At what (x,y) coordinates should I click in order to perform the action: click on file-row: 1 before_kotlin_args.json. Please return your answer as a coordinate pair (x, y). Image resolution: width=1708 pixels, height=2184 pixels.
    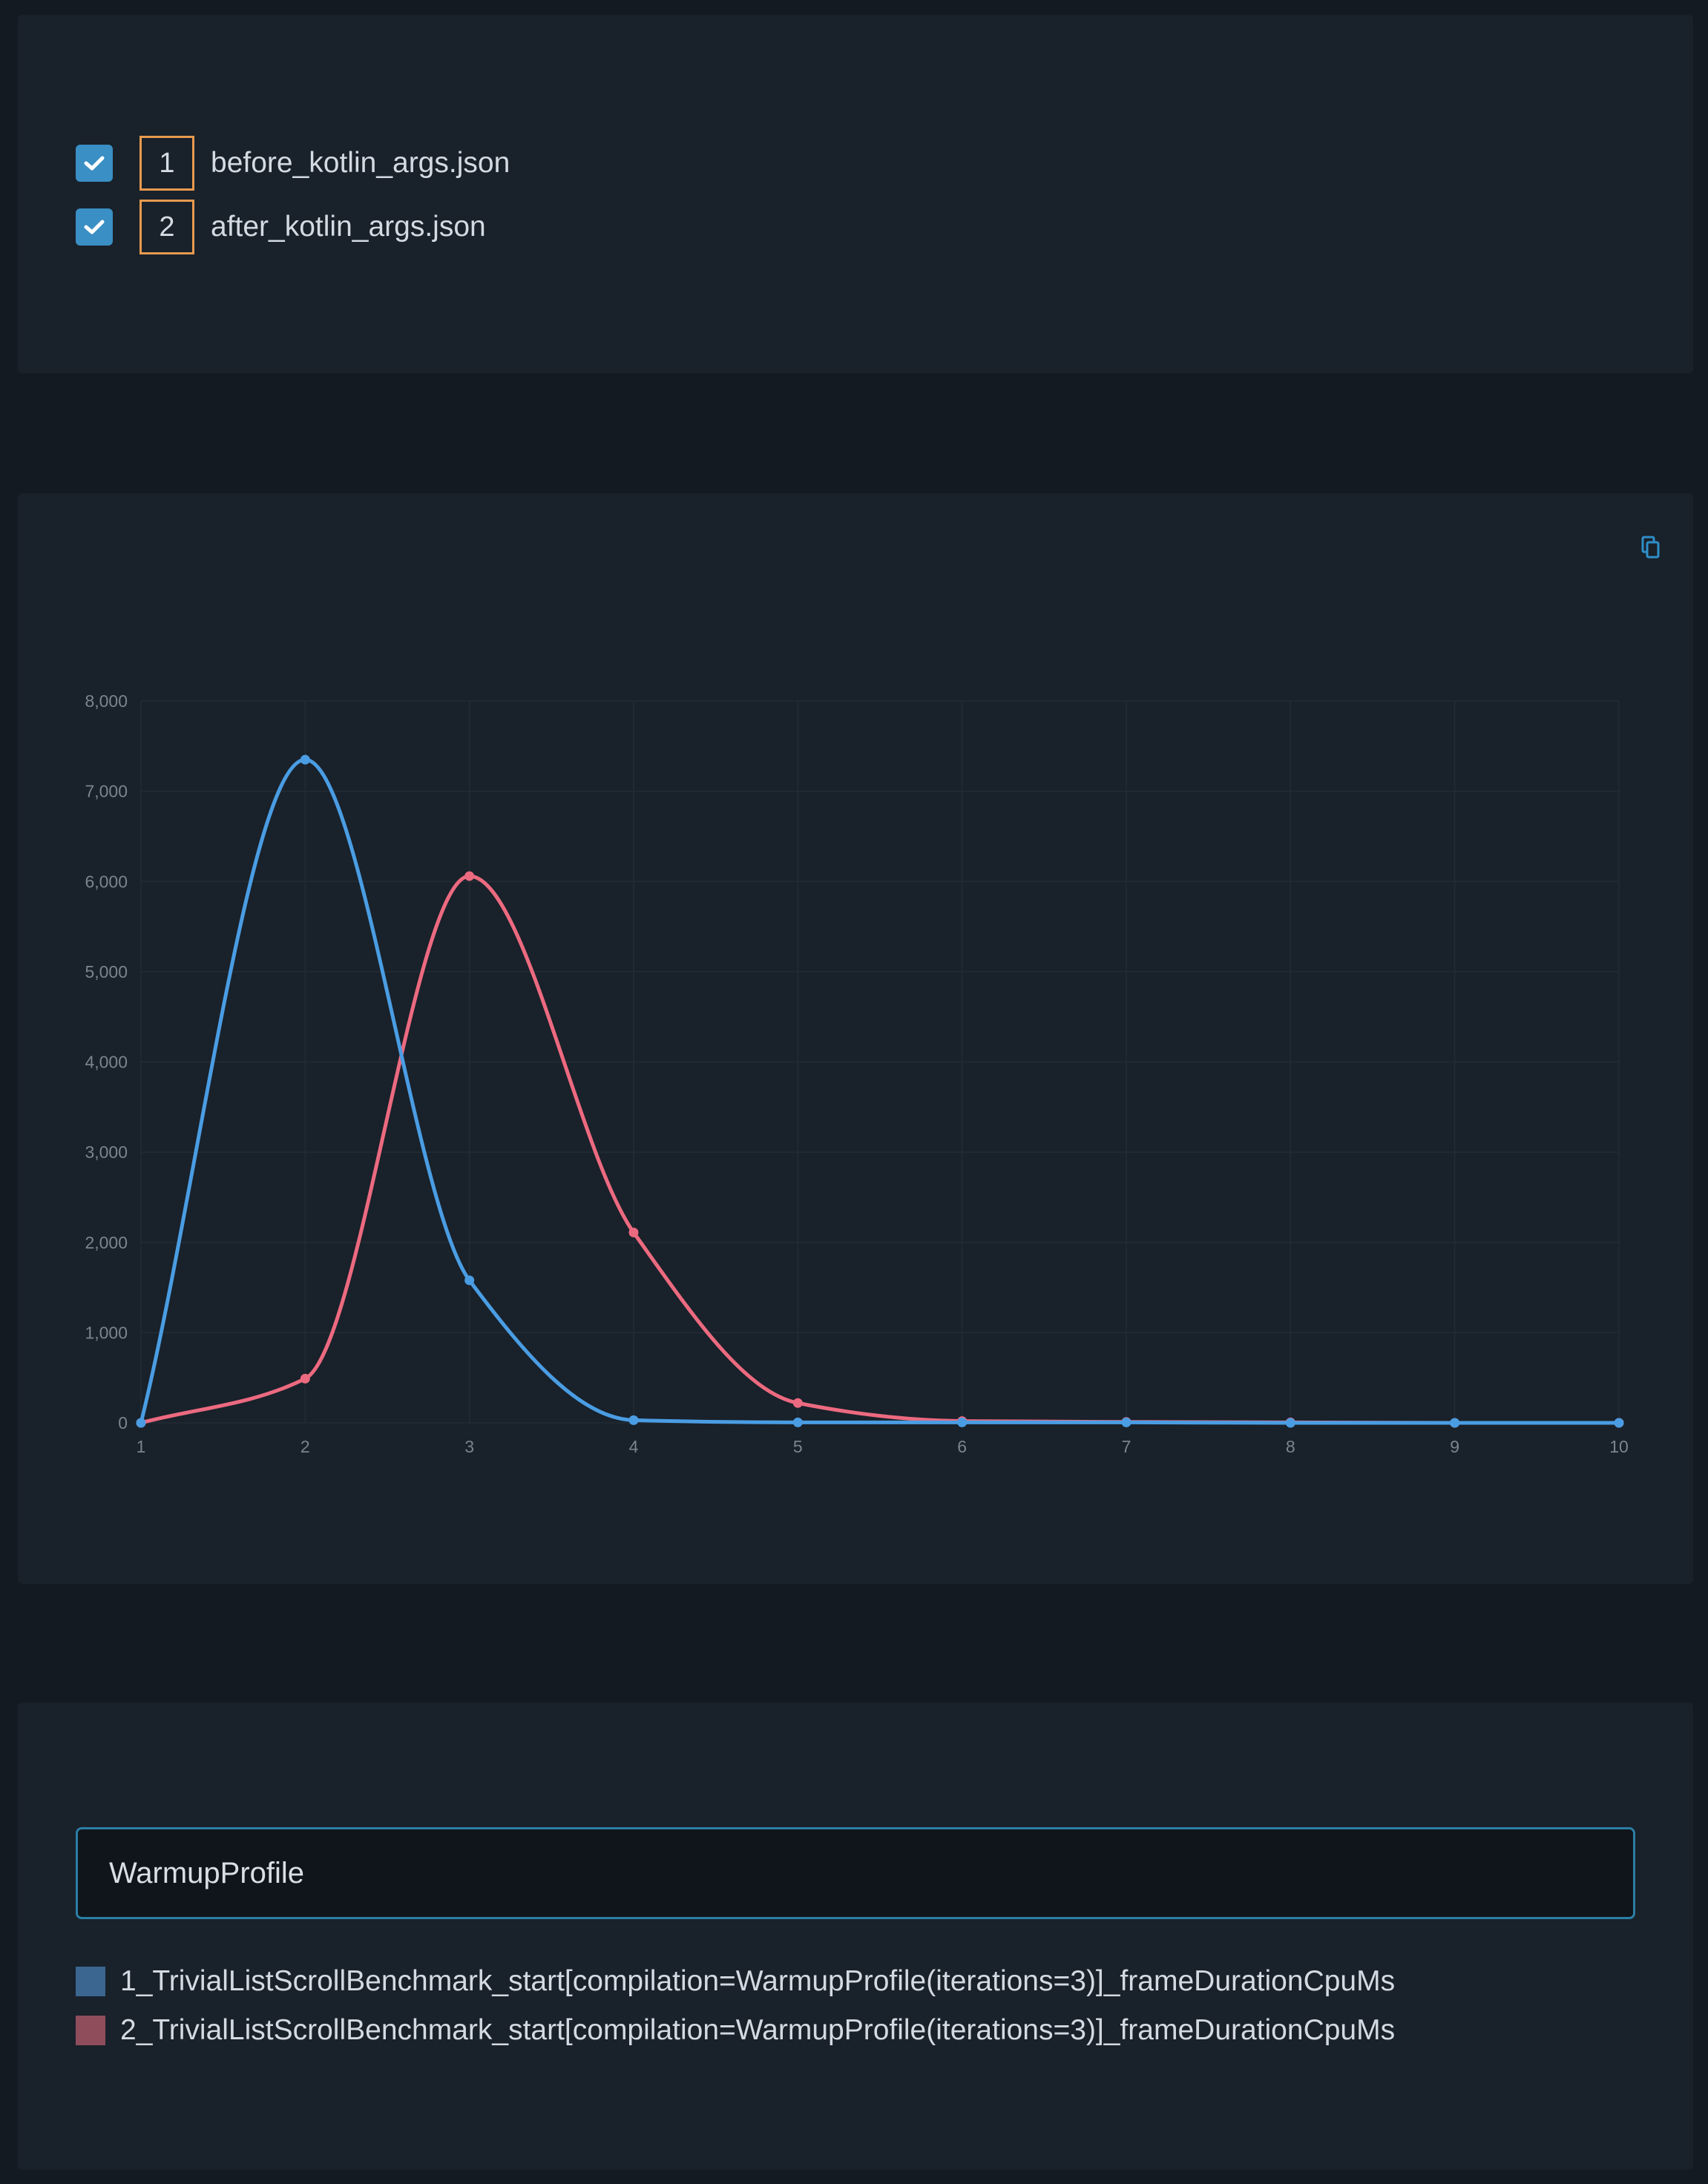
    Looking at the image, I should click on (293, 163).